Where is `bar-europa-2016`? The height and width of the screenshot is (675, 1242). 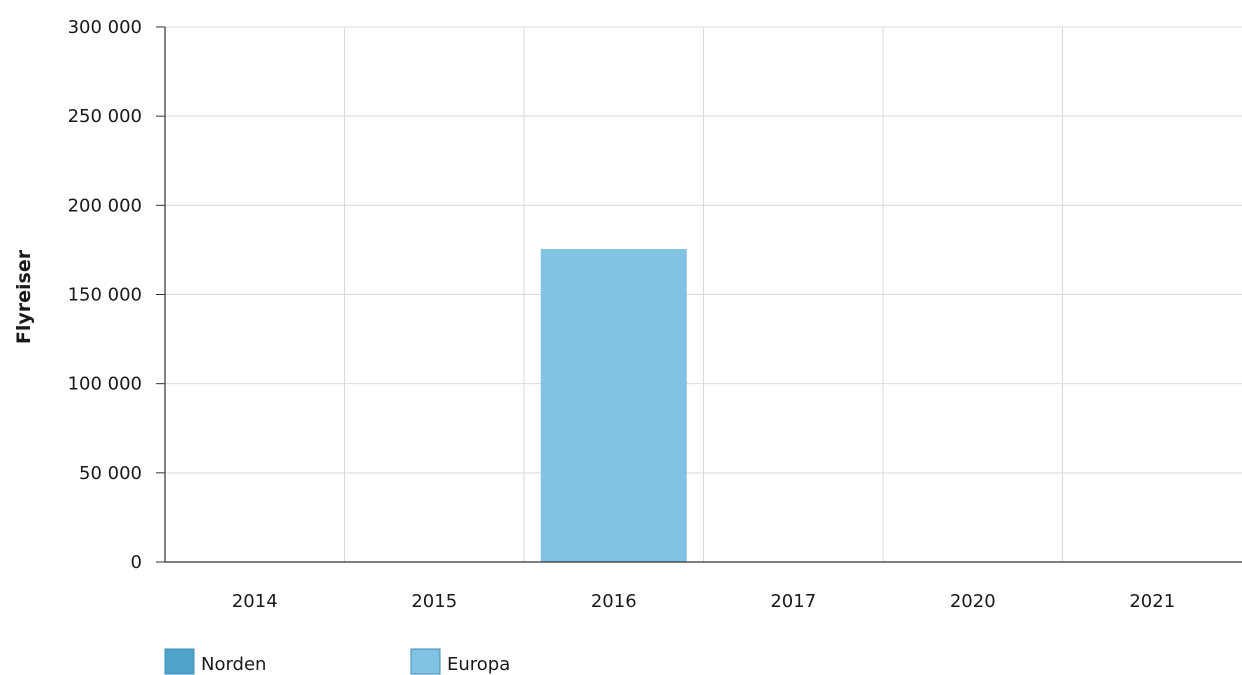
bar-europa-2016 is located at coordinates (613, 405).